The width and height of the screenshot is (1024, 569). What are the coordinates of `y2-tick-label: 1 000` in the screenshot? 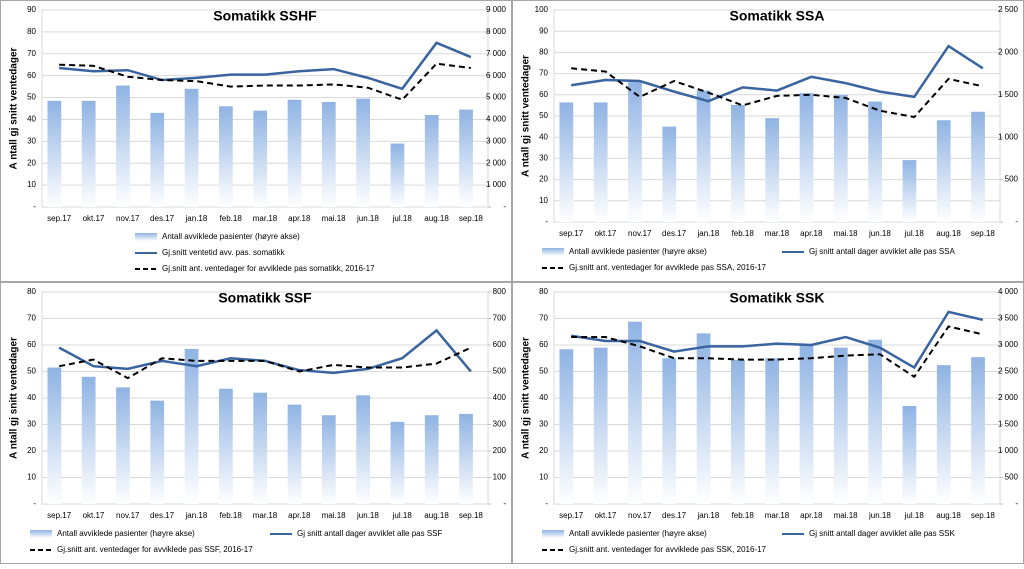 It's located at (1008, 450).